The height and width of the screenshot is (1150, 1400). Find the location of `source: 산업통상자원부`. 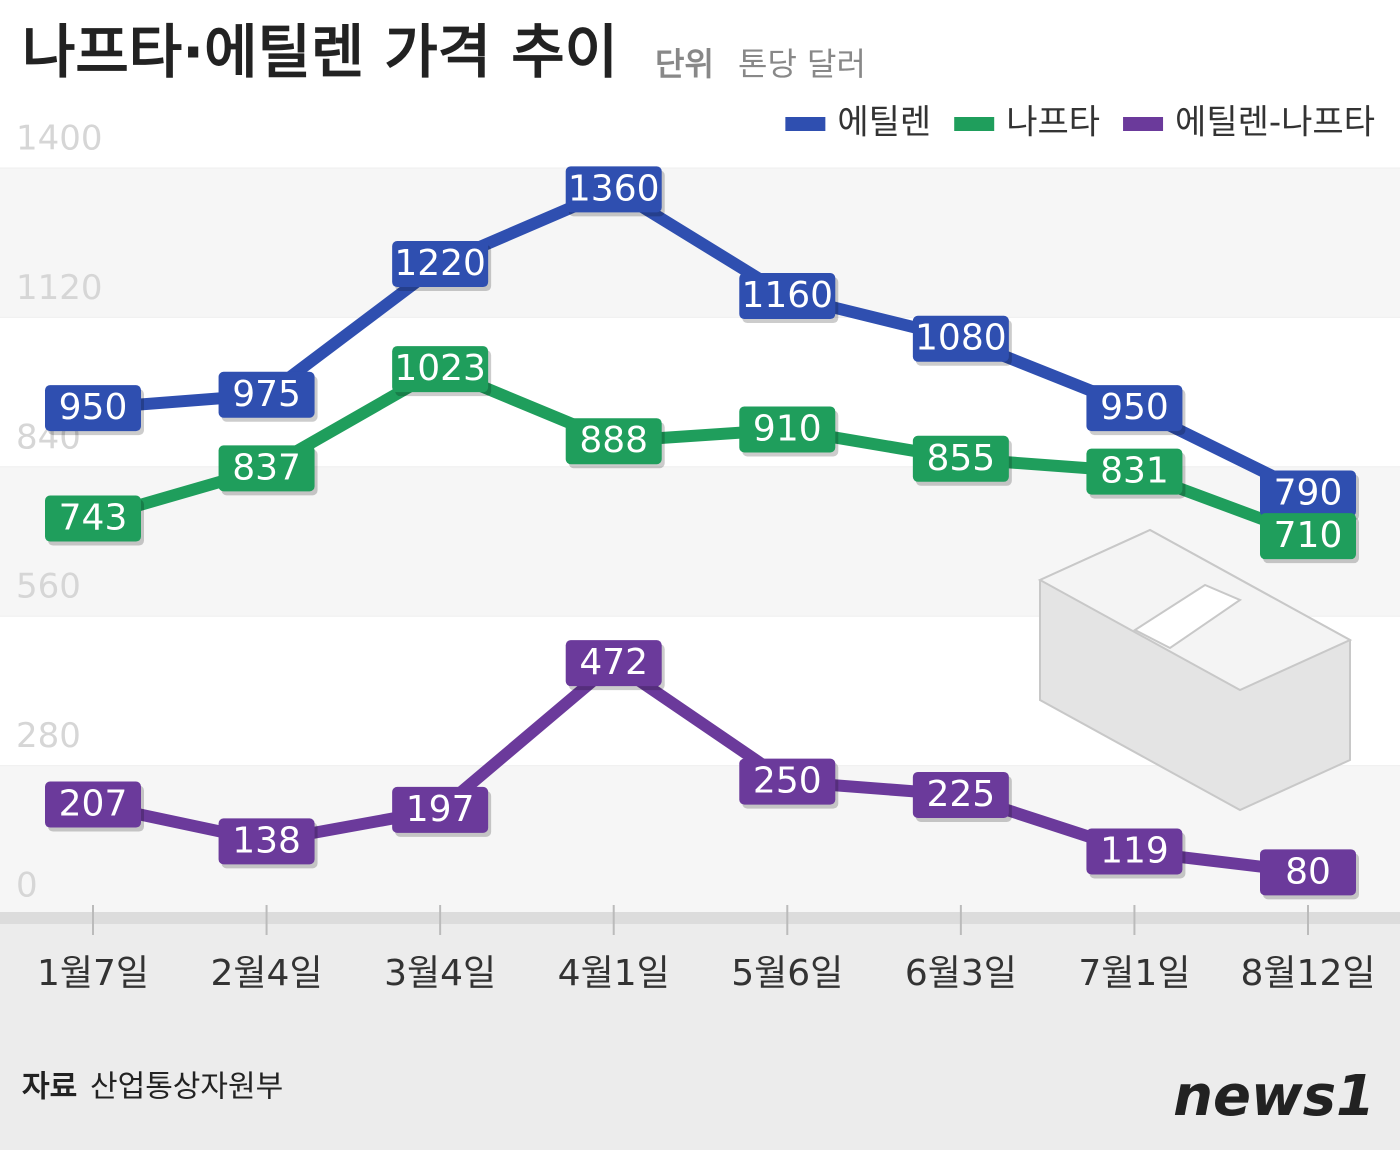

source: 산업통상자원부 is located at coordinates (186, 1087).